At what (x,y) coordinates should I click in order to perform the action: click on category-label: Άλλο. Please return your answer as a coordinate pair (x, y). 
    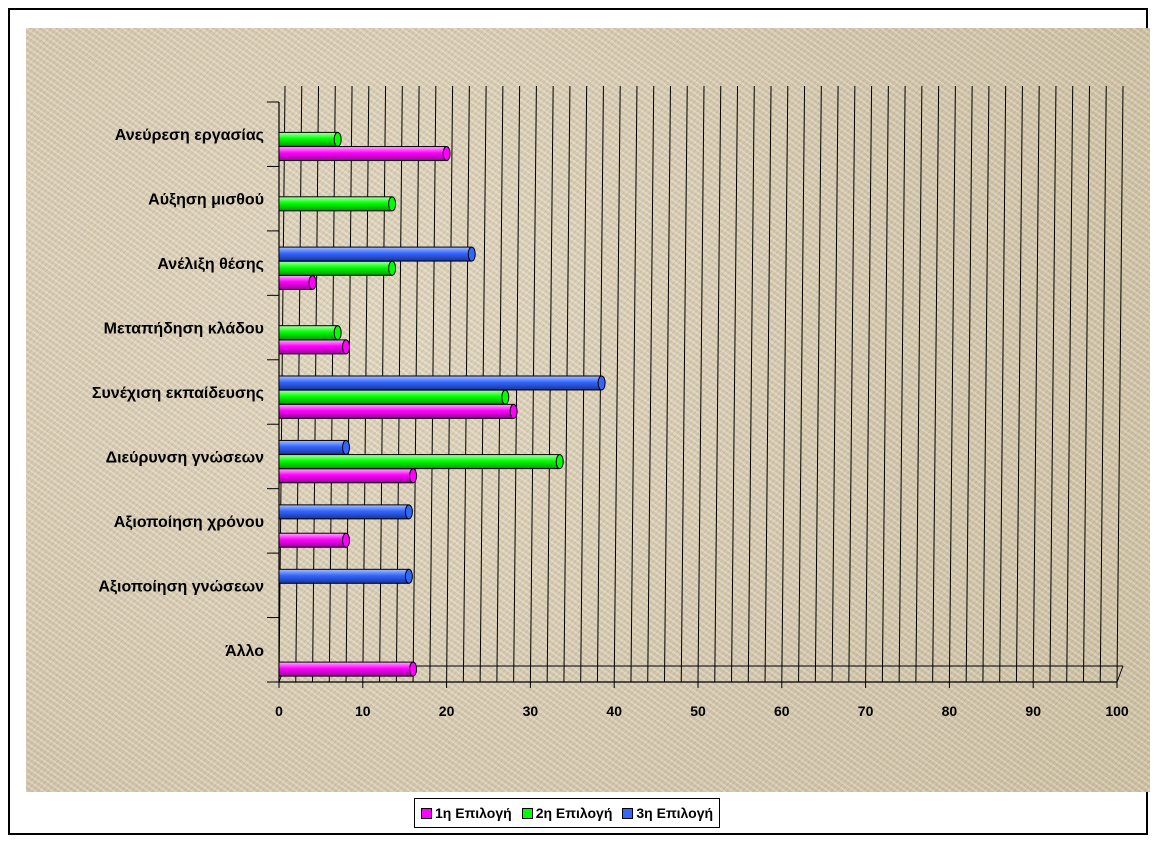
    Looking at the image, I should click on (244, 651).